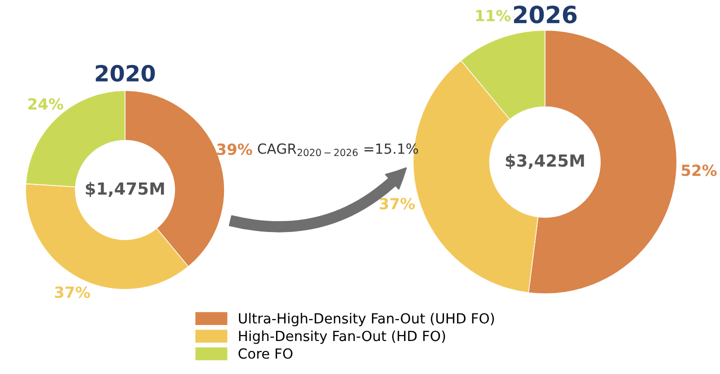 The height and width of the screenshot is (374, 720). I want to click on data-label: 39%, so click(234, 150).